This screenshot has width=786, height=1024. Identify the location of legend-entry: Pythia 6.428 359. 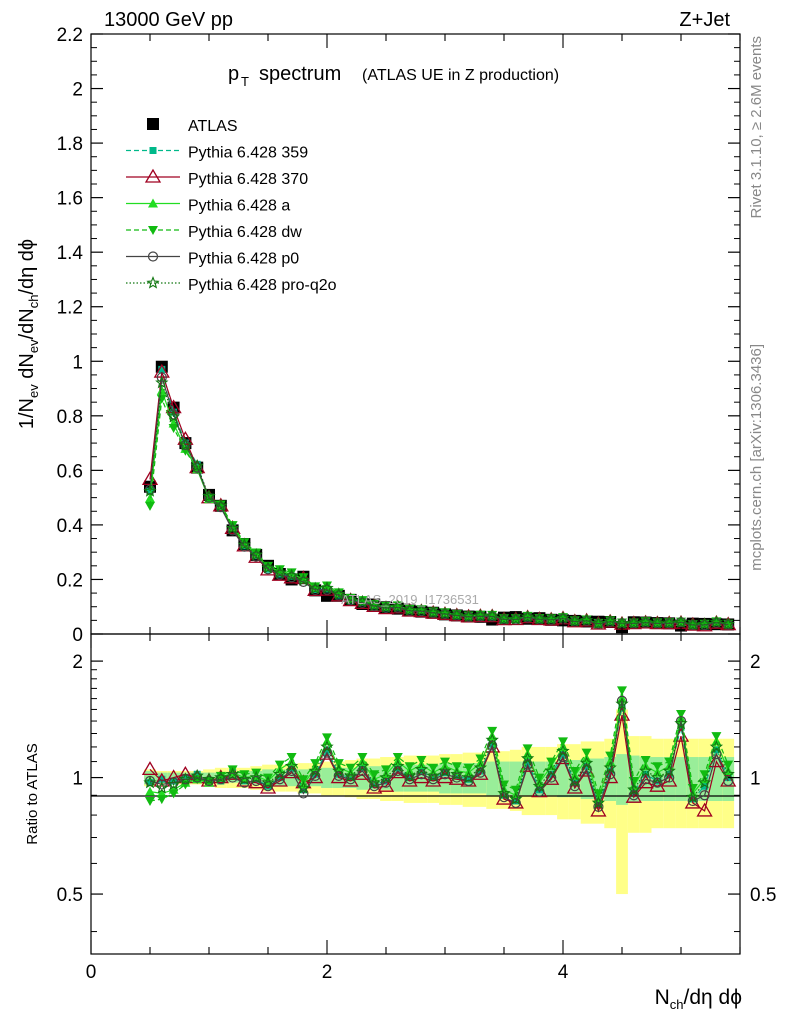
(217, 153).